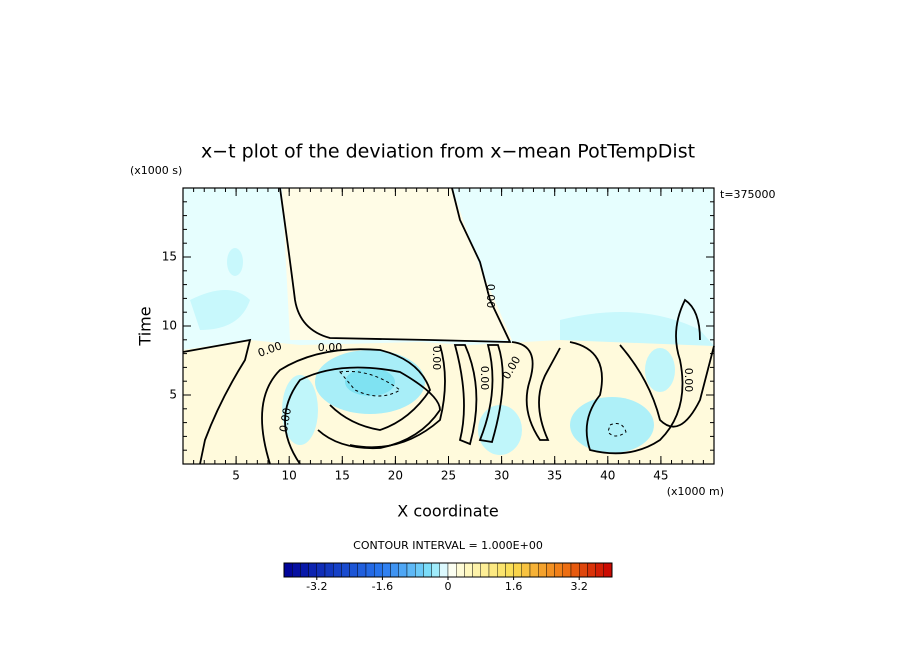 This screenshot has width=904, height=654. What do you see at coordinates (579, 586) in the screenshot?
I see `colorbar-tick-label: 3.2` at bounding box center [579, 586].